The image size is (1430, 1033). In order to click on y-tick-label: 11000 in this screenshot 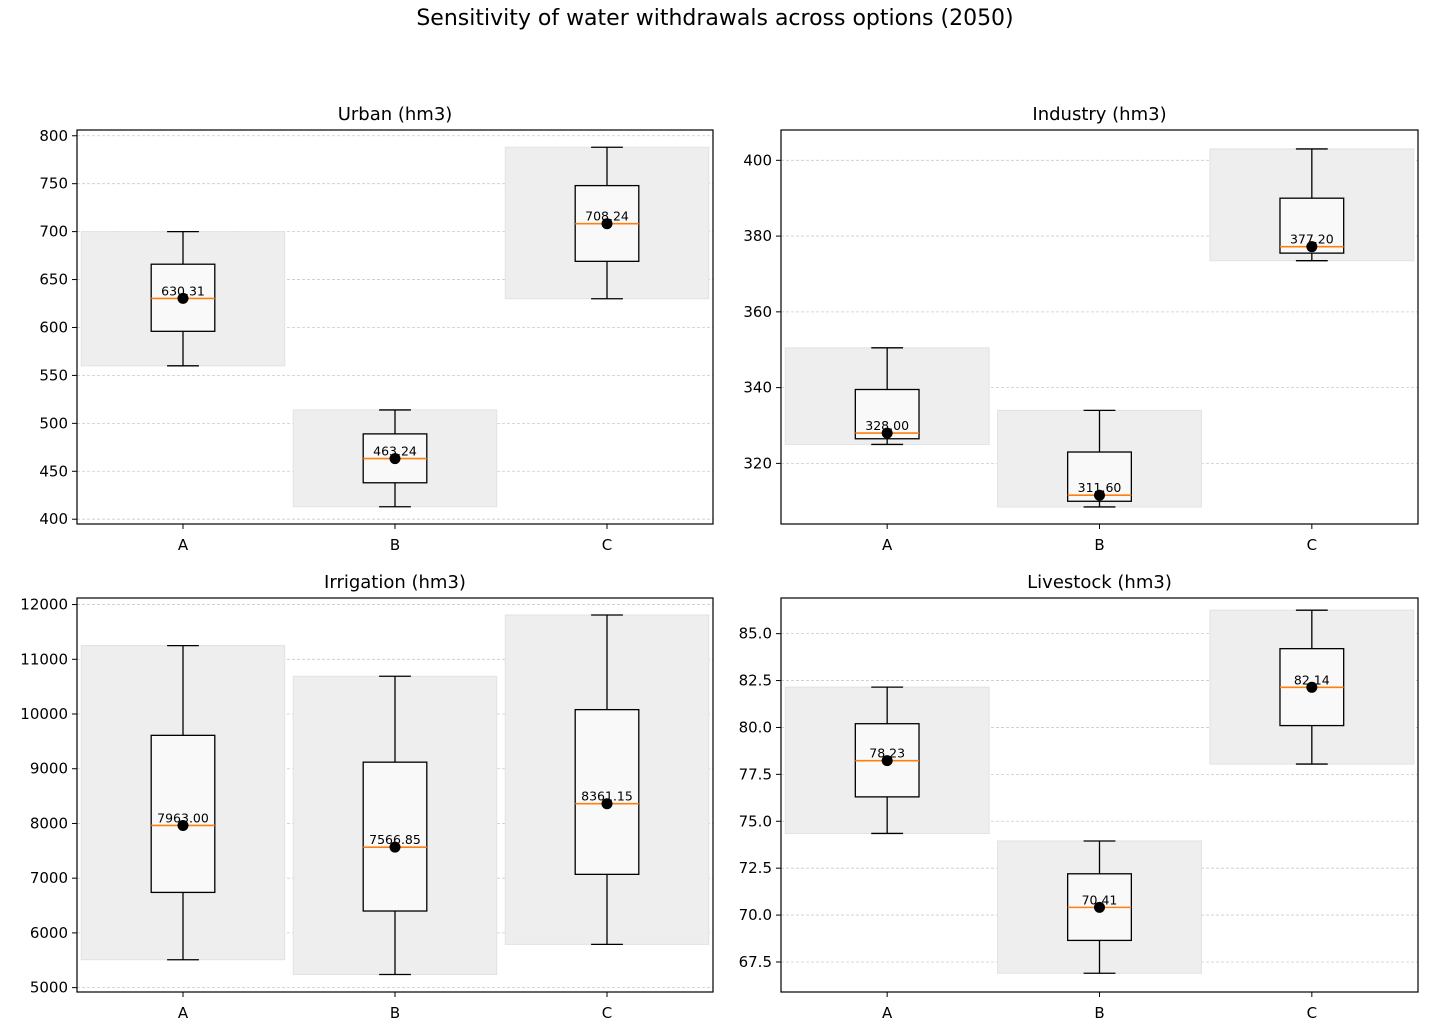, I will do `click(44, 659)`.